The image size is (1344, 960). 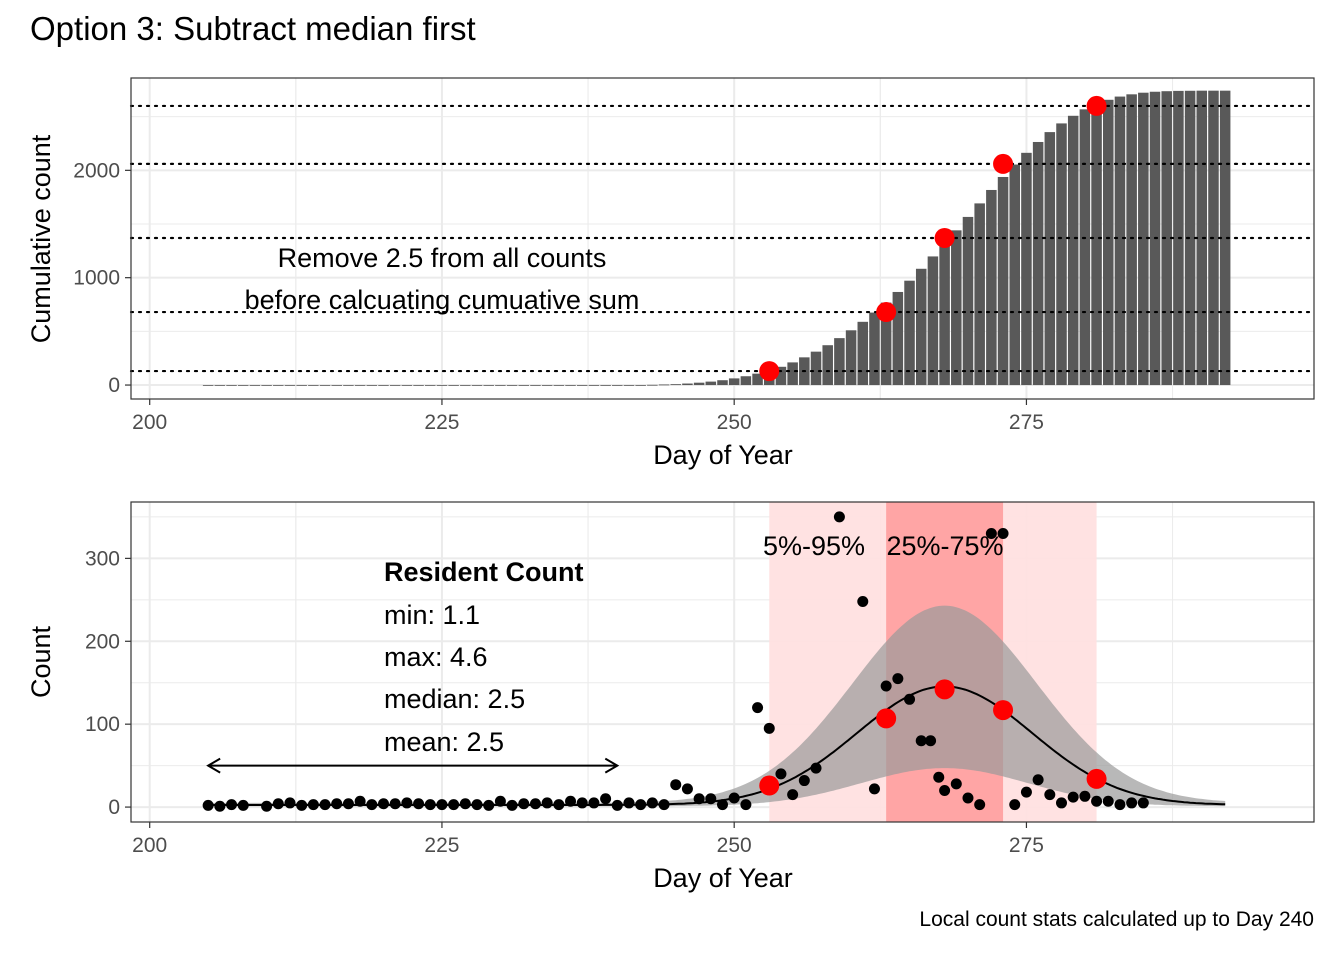 What do you see at coordinates (444, 742) in the screenshot?
I see `legend-line-mean: mean: 2.5` at bounding box center [444, 742].